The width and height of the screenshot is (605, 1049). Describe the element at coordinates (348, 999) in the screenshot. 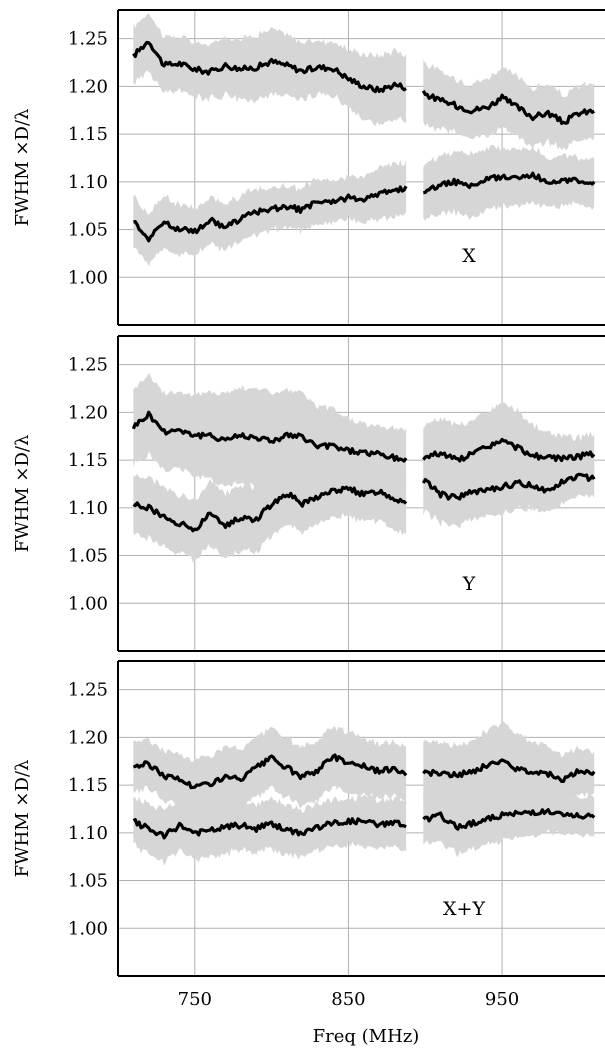

I see `x-tick-label: 850` at that location.